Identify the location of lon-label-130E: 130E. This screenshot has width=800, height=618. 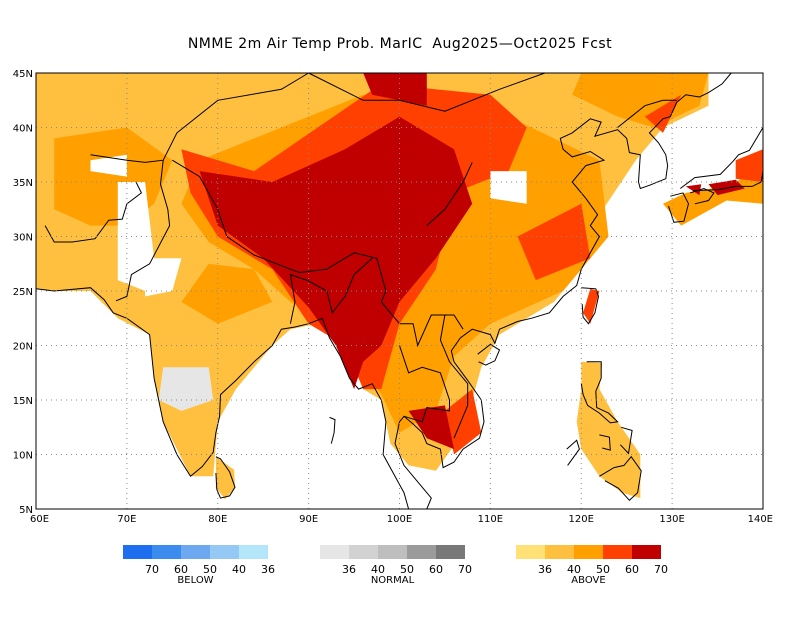
(671, 519).